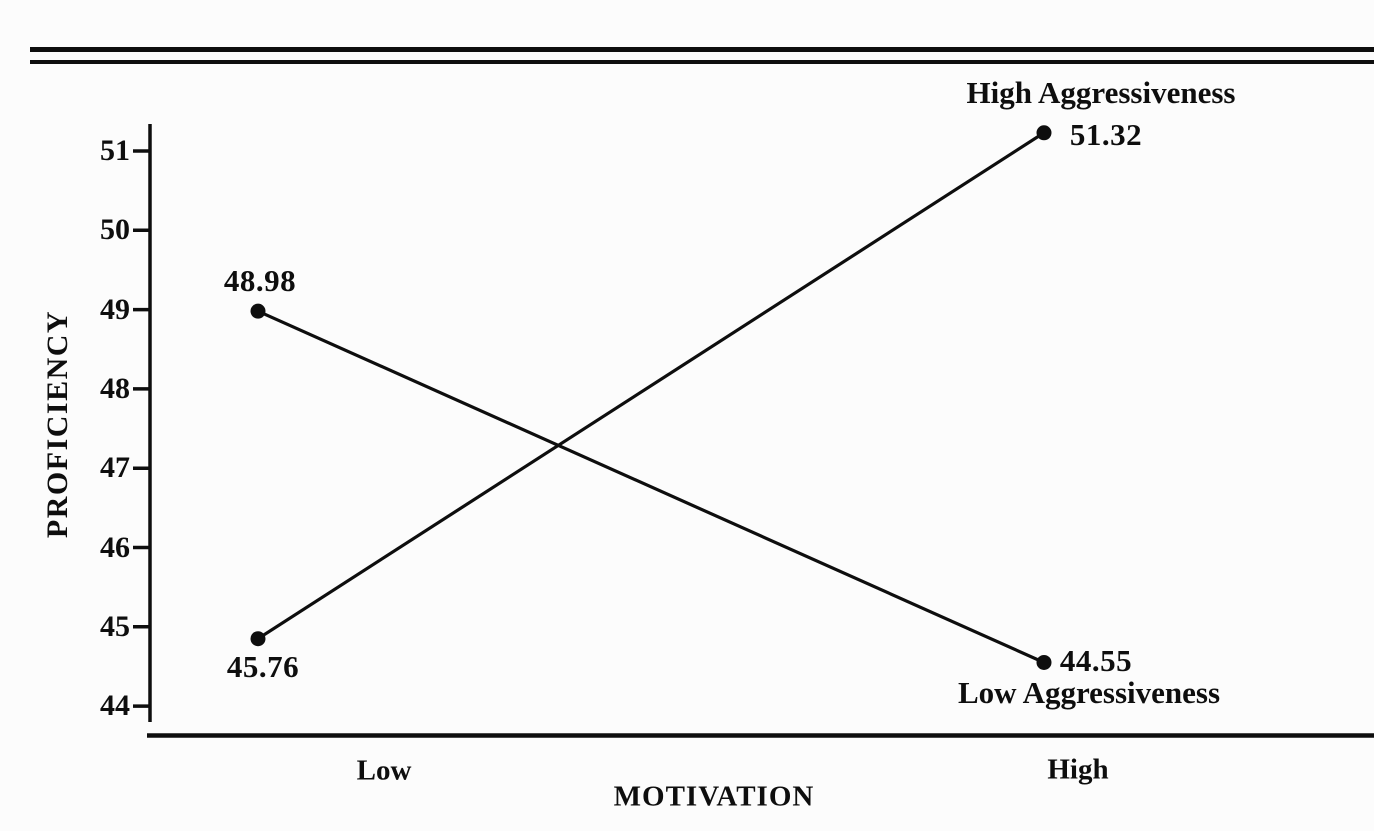 This screenshot has width=1374, height=831. Describe the element at coordinates (702, 49) in the screenshot. I see `top-double-rule-thick` at that location.